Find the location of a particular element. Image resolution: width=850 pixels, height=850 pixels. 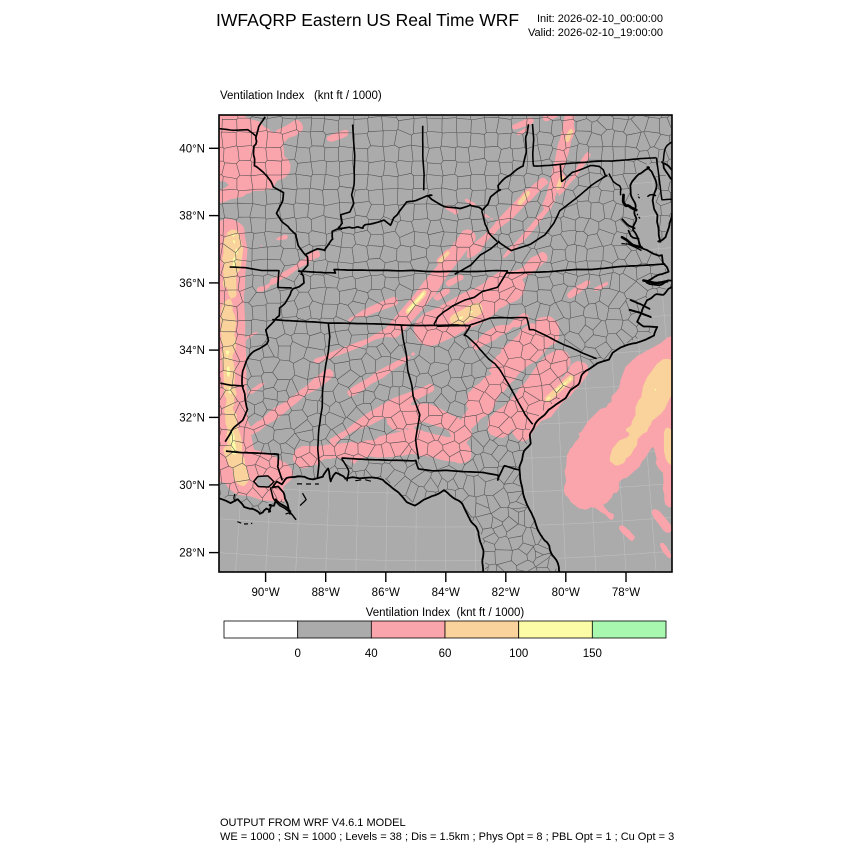

svg-text:Ventilation Index (knt ft / 1: Ventilation Index (knt ft / 1000) is located at coordinates (445, 613).